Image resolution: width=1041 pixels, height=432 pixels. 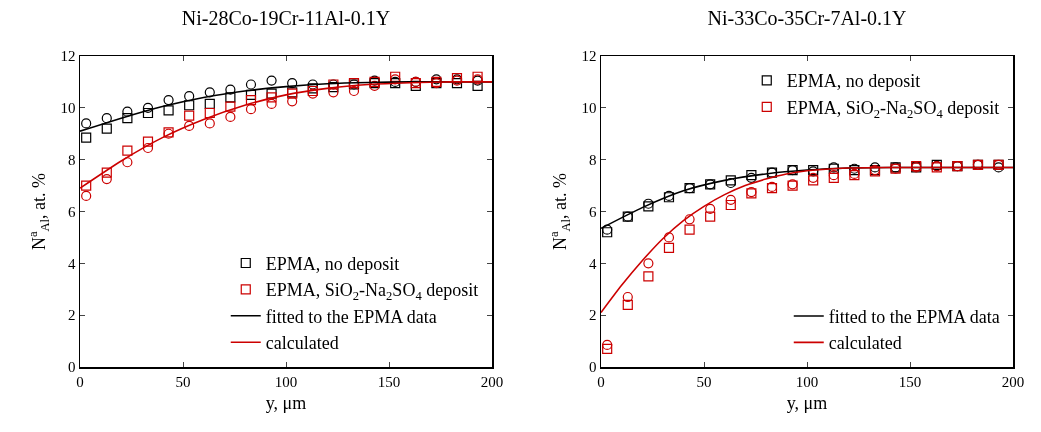 I want to click on chart-title: Ni-33Co-35Cr-7Al-0.1Y, so click(x=807, y=17).